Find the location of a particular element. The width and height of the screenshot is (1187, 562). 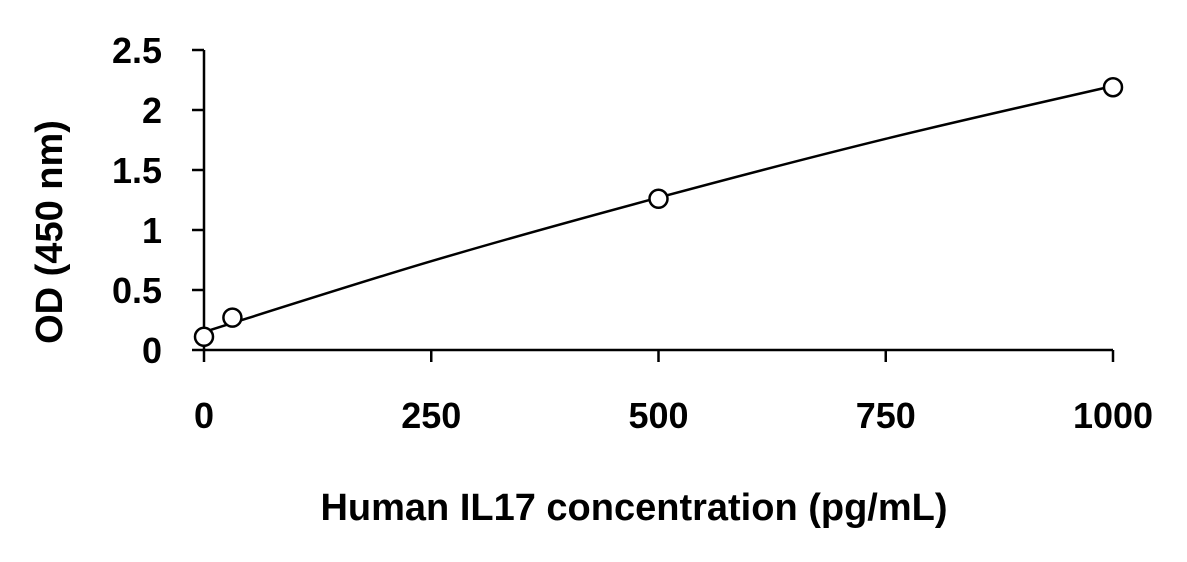

x-tick-label: 500 is located at coordinates (658, 415).